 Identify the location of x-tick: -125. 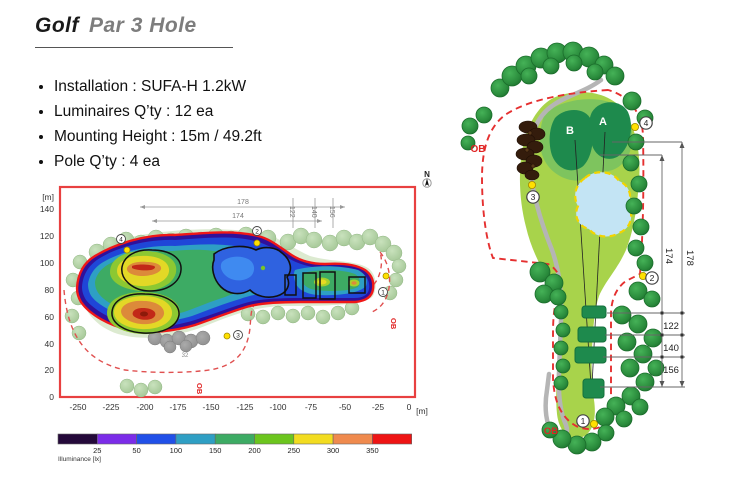
(244, 407).